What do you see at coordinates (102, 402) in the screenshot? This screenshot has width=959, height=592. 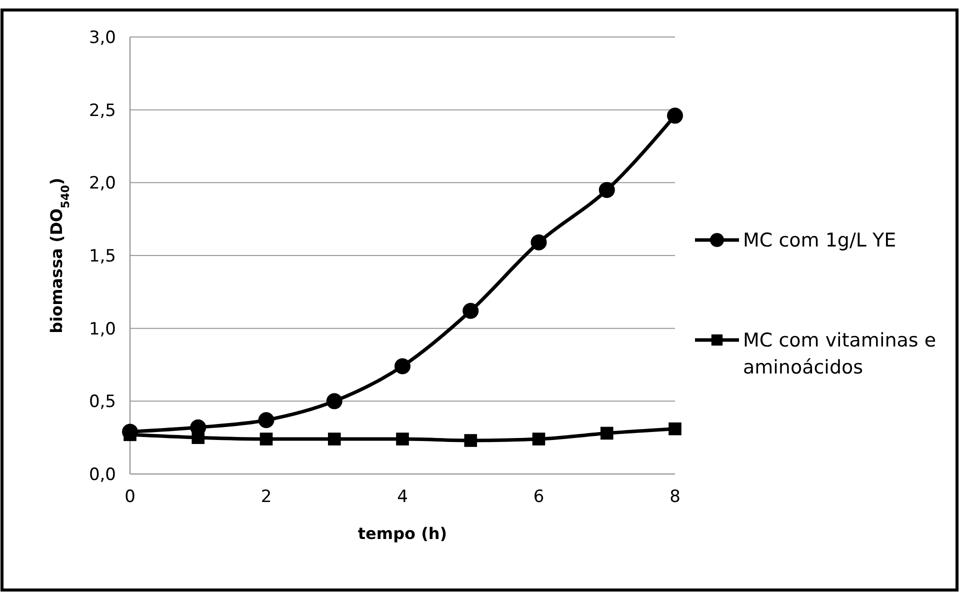 I see `y-tick-label: 0,5` at bounding box center [102, 402].